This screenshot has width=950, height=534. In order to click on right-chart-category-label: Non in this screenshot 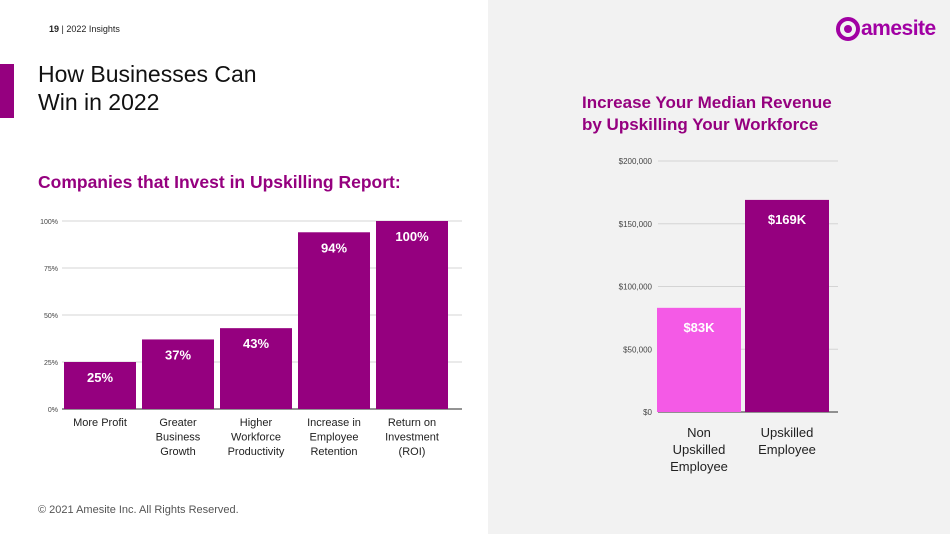, I will do `click(699, 432)`.